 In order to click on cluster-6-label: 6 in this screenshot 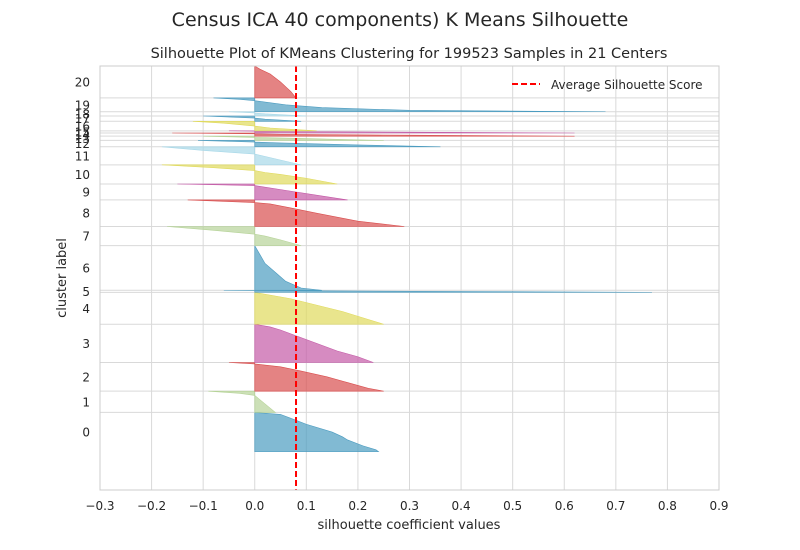, I will do `click(86, 268)`.